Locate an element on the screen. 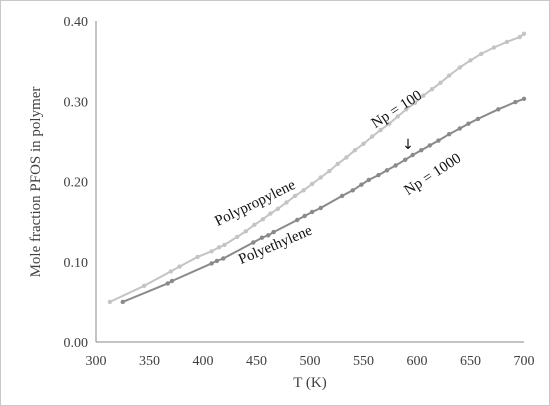 This screenshot has width=550, height=406. x-tick-label: 550 is located at coordinates (363, 361).